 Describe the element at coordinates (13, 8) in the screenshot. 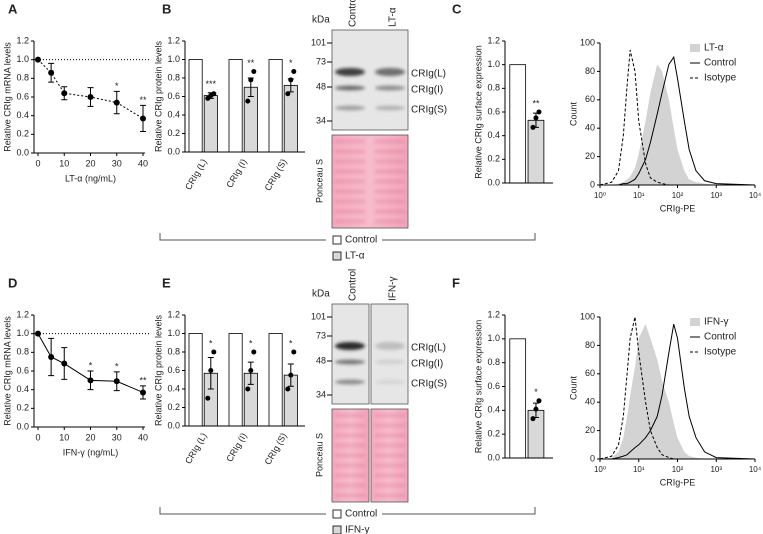

I see `panel-letter: A` at that location.